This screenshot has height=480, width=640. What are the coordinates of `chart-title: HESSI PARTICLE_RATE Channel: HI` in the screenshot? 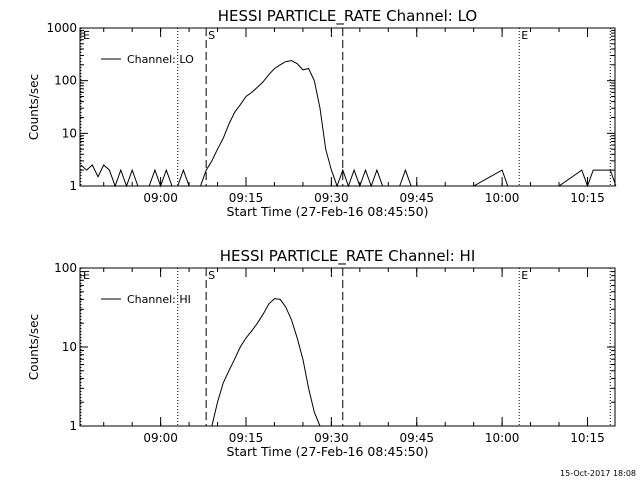 It's located at (348, 256).